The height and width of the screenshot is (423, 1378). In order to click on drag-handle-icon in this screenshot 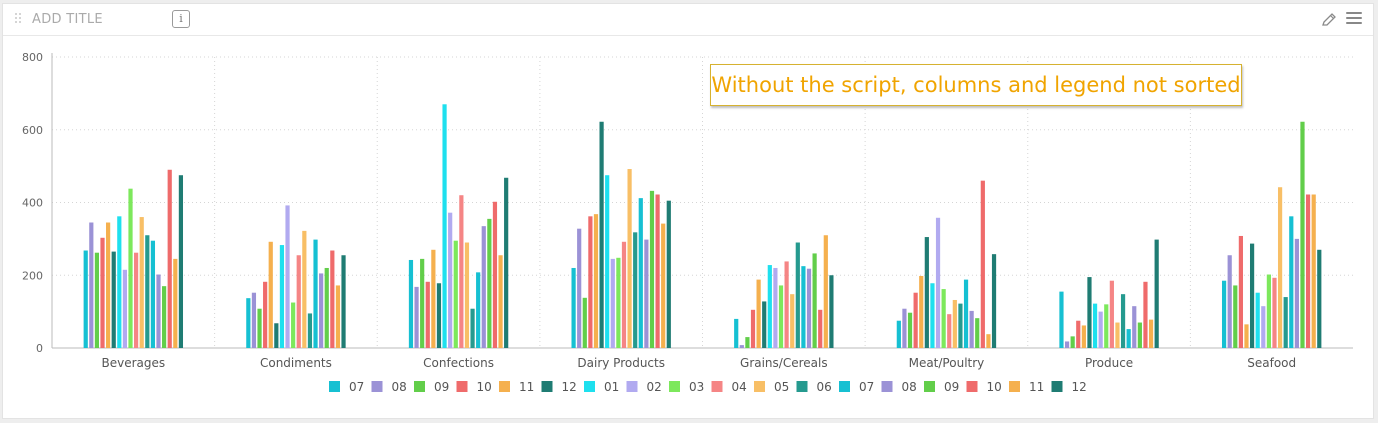, I will do `click(19, 19)`.